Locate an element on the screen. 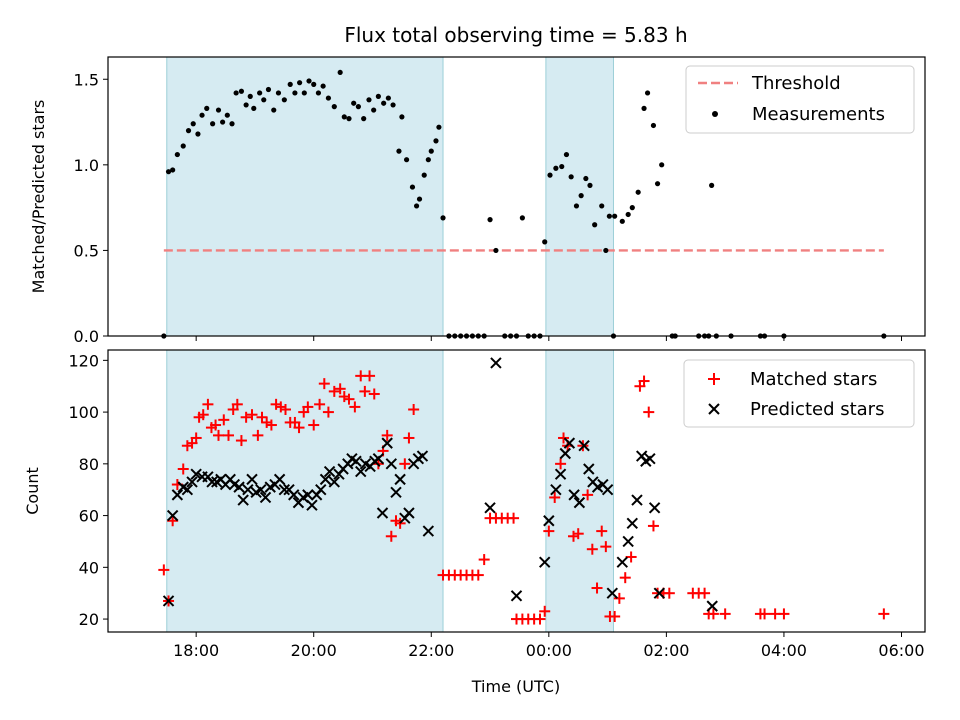  bottom-x-ticks: 18:00 20:00 22:00 00:00 02:00 04:00 06:00 is located at coordinates (549, 646).